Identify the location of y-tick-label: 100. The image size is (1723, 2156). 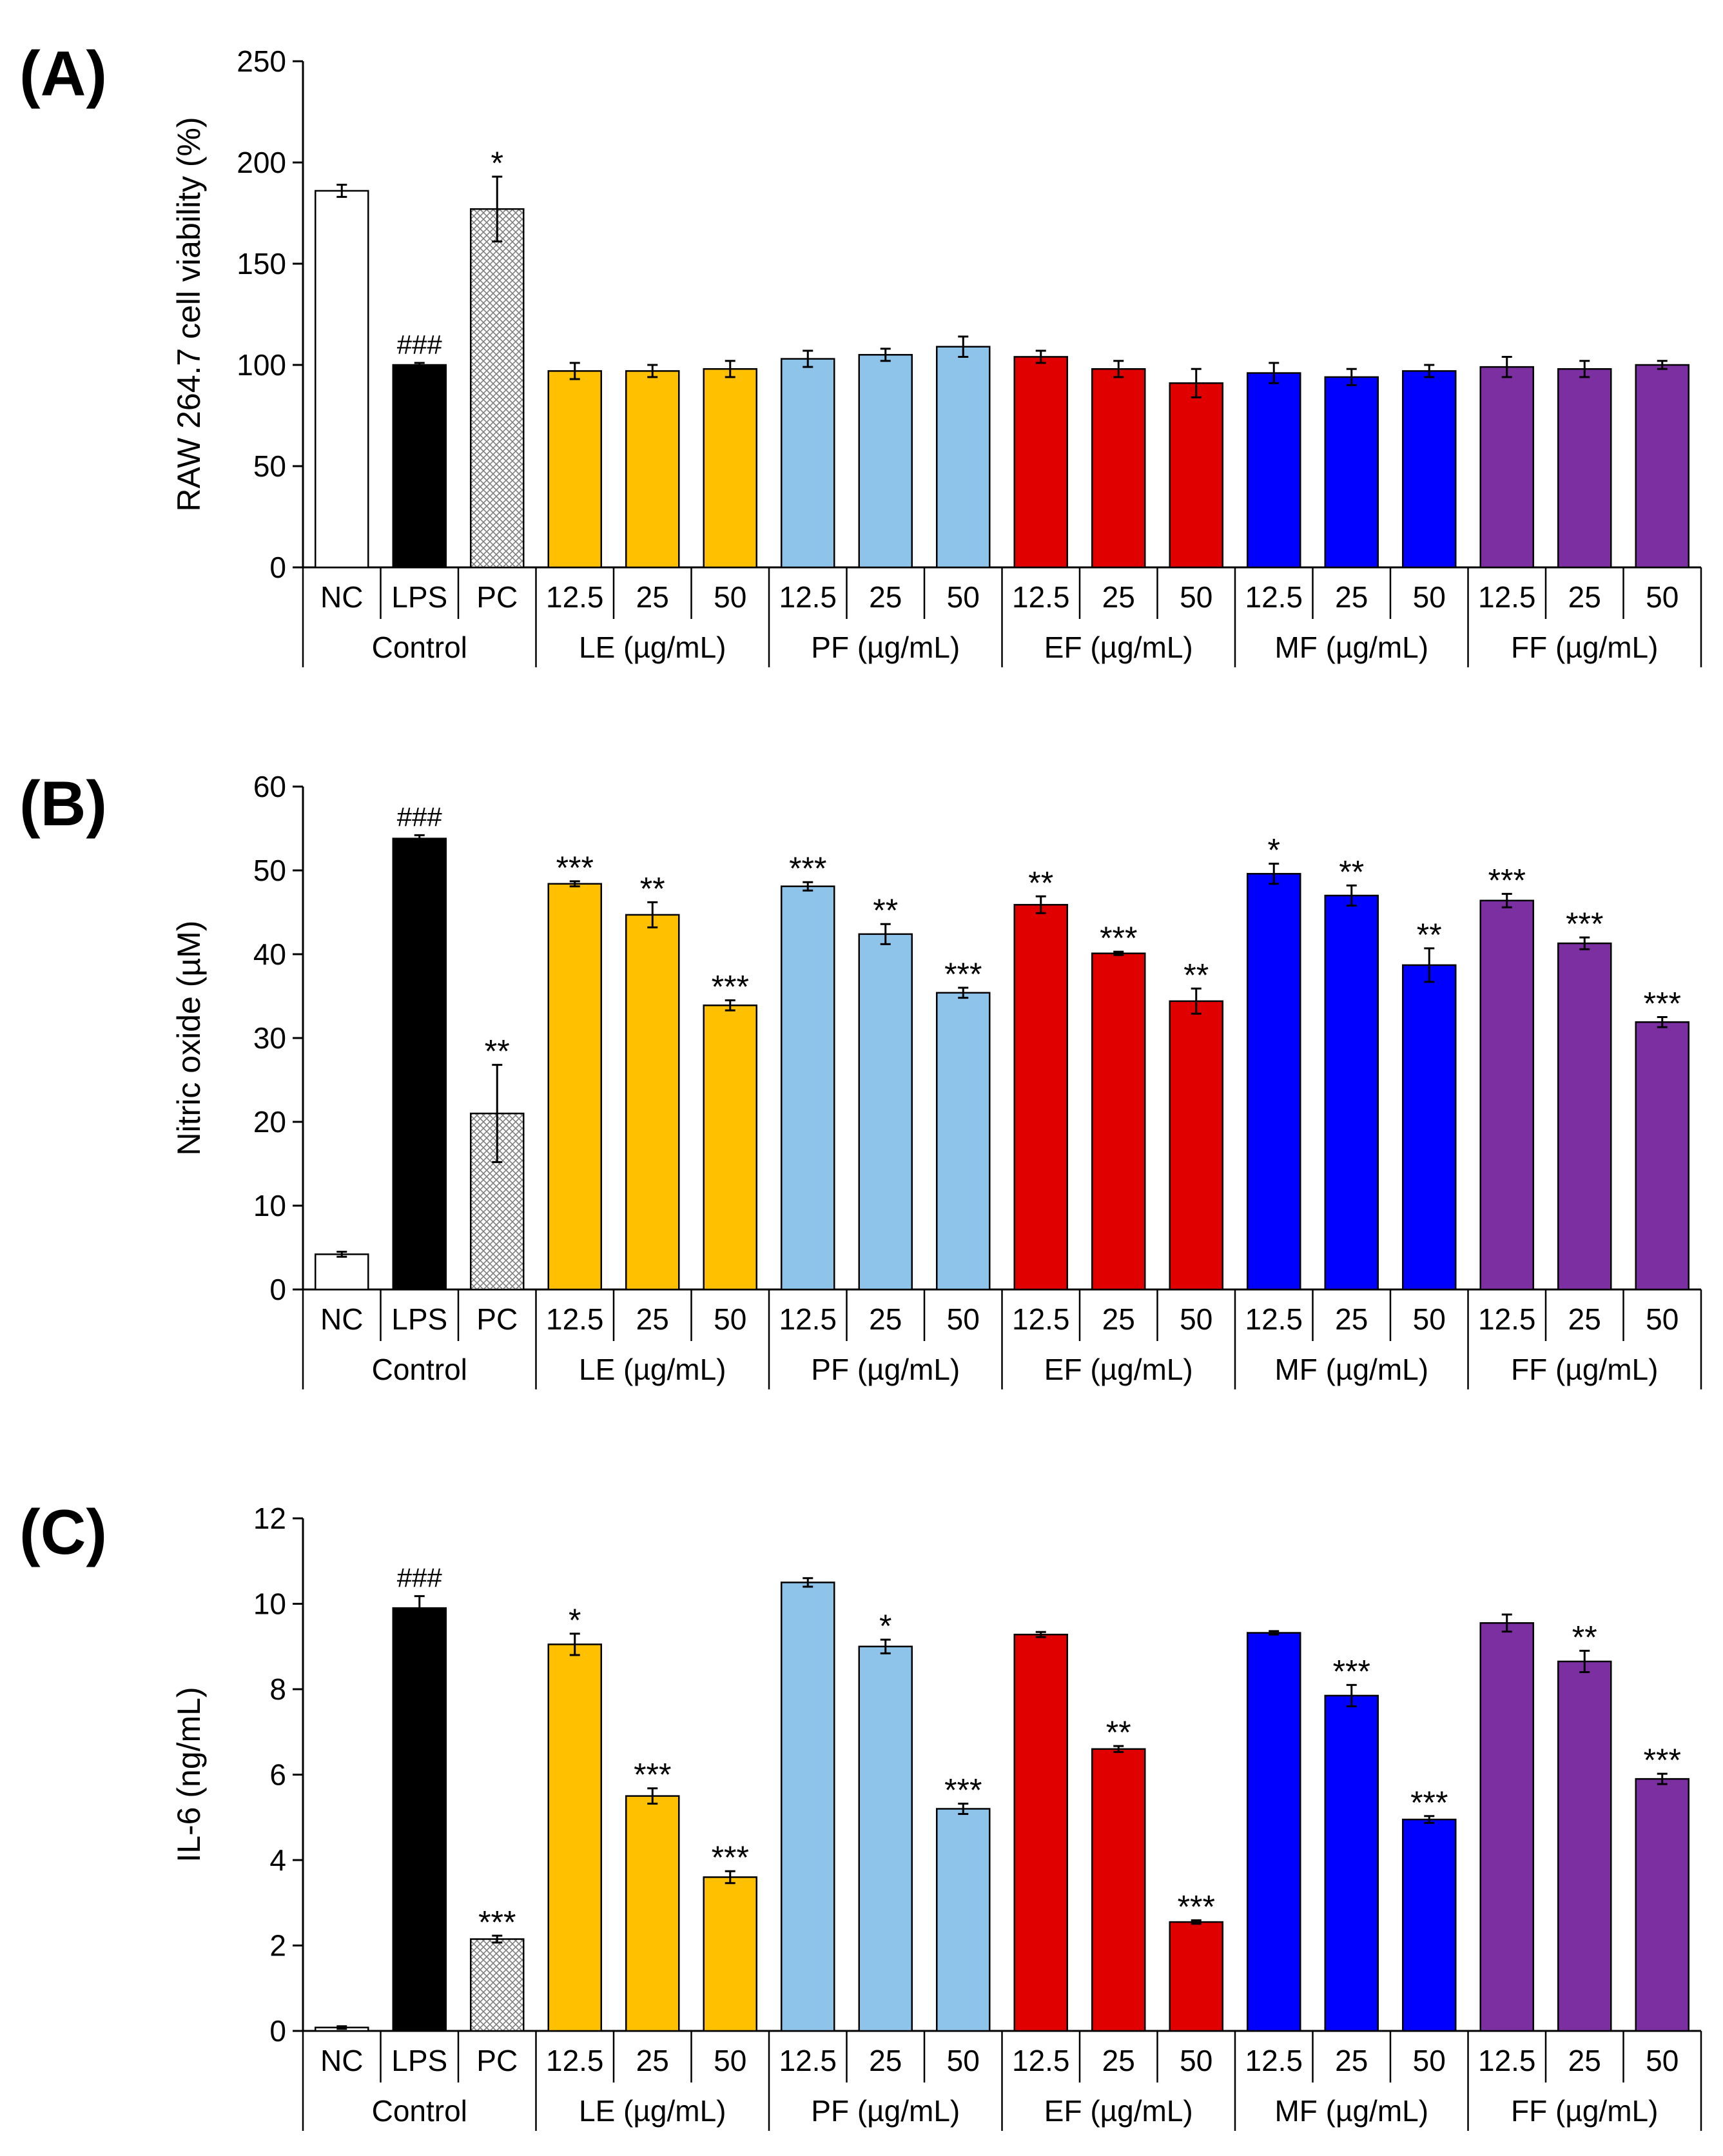
(261, 365).